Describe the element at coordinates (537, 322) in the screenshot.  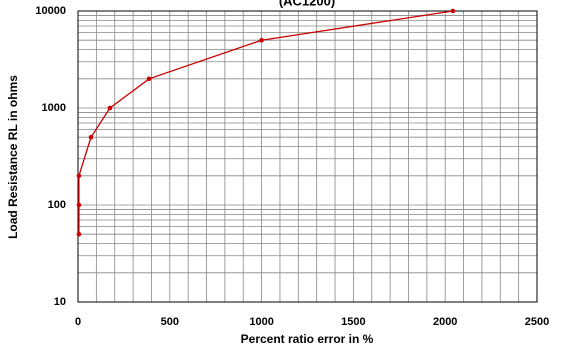
I see `x-tick-label: 2500` at that location.